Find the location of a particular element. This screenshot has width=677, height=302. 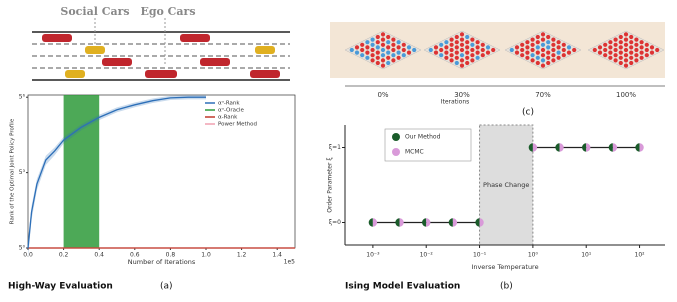

y-axis-label: Rank of the Optimal Joint Policy Profile is located at coordinates (13, 171).